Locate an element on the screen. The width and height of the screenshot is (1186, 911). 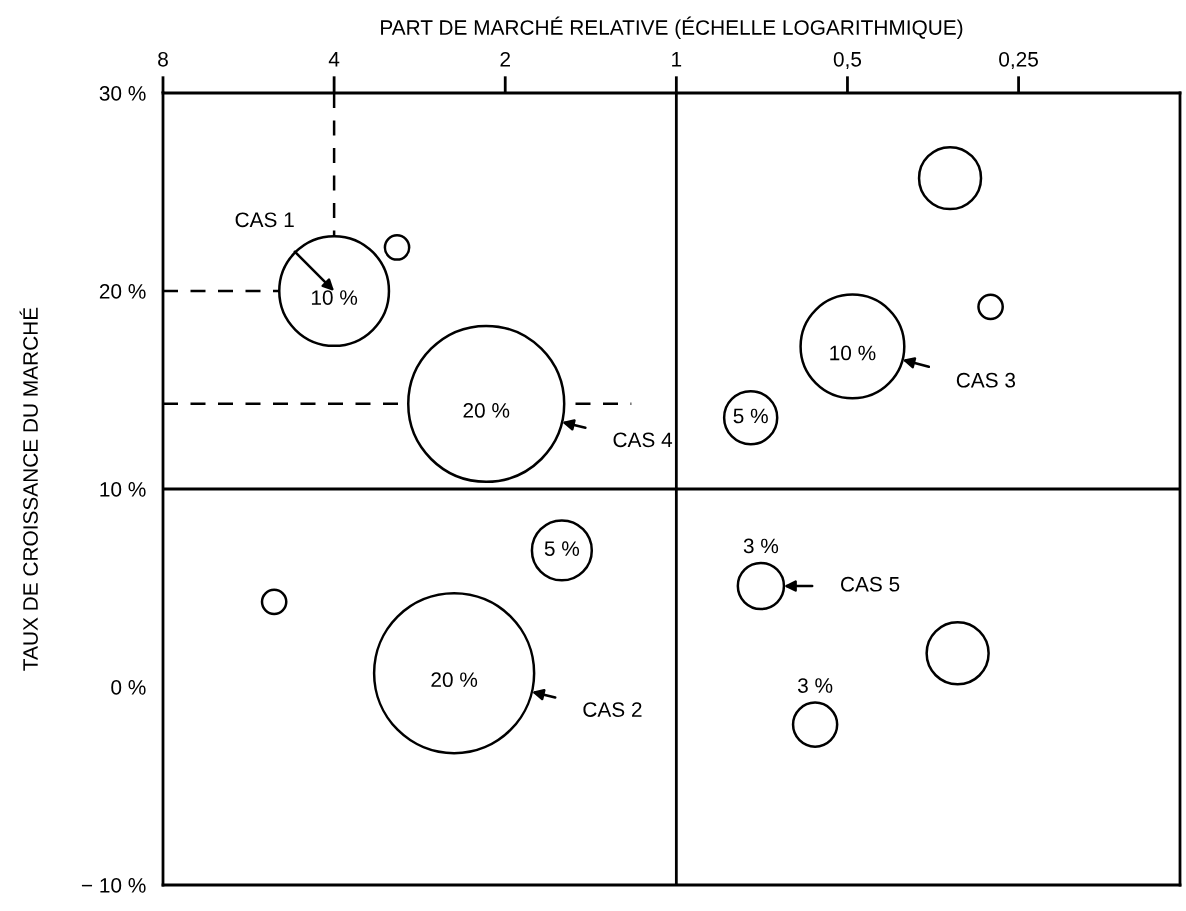
y-tick-label: 0 % is located at coordinates (128, 687).